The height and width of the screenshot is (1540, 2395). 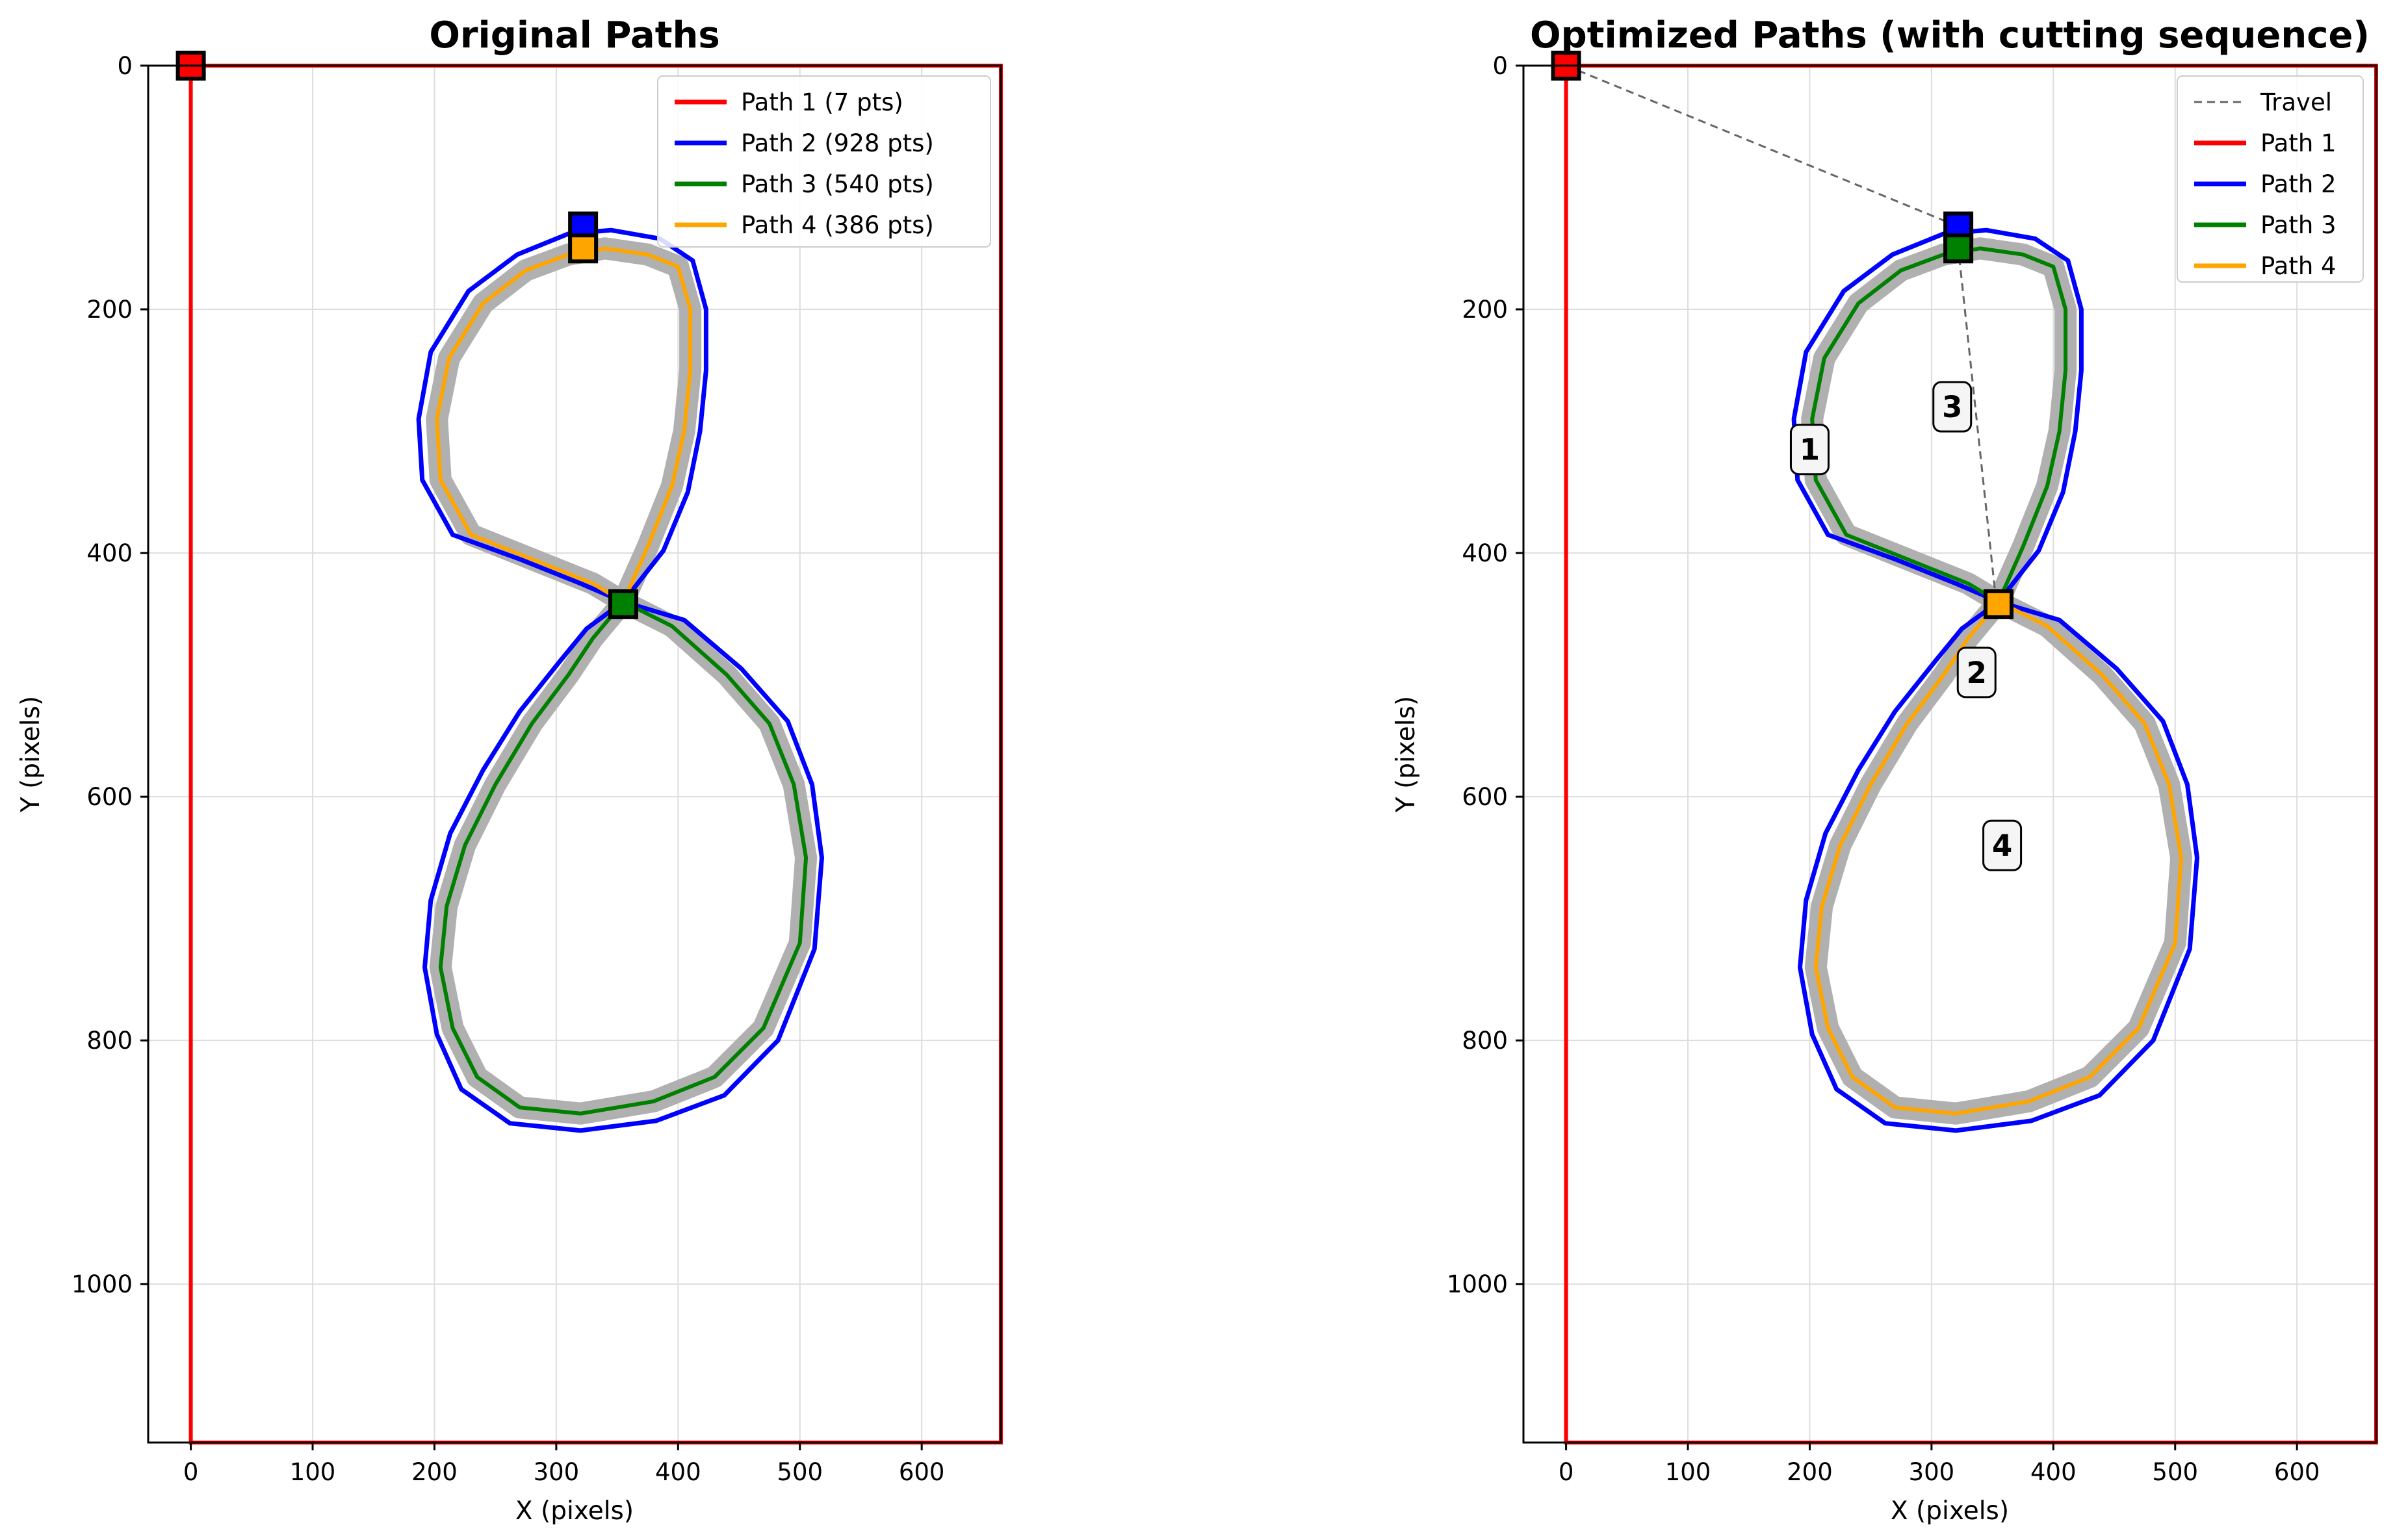 I want to click on legend-entry: Path 4 (386 pts), so click(x=838, y=225).